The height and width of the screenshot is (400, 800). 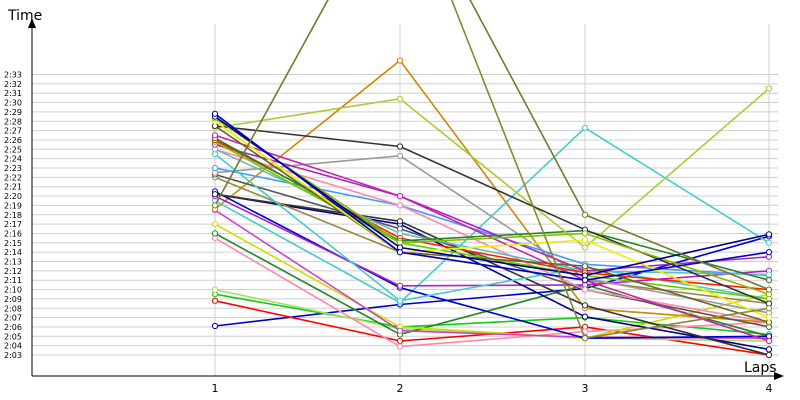 What do you see at coordinates (13, 318) in the screenshot?
I see `y-tick-label: 2:07` at bounding box center [13, 318].